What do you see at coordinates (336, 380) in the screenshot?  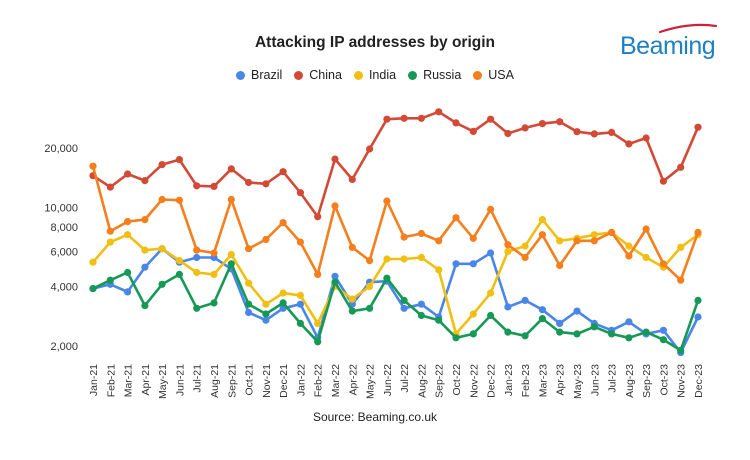 I see `x-tick-label: Mar-22` at bounding box center [336, 380].